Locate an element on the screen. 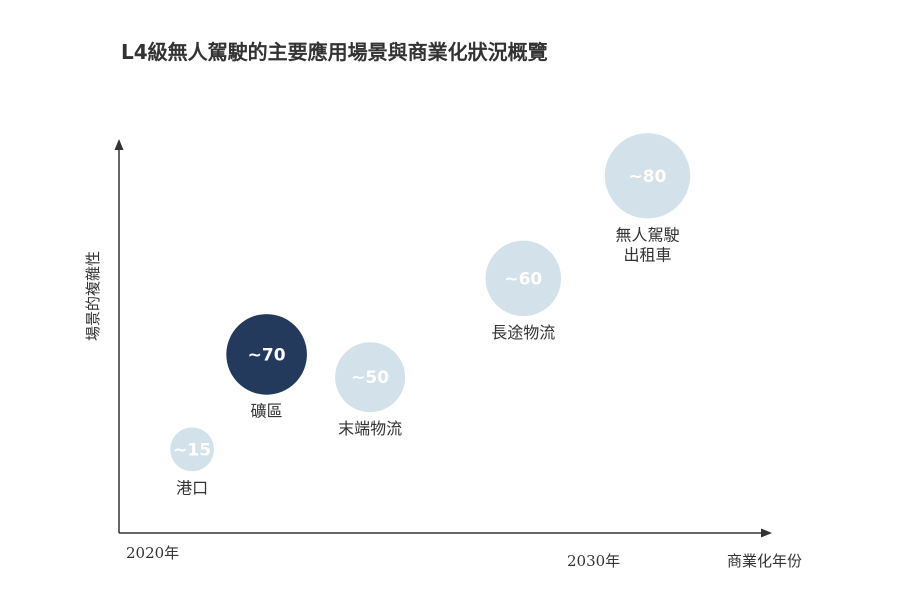 This screenshot has width=908, height=595. bubble-category-label: 港口 is located at coordinates (192, 487).